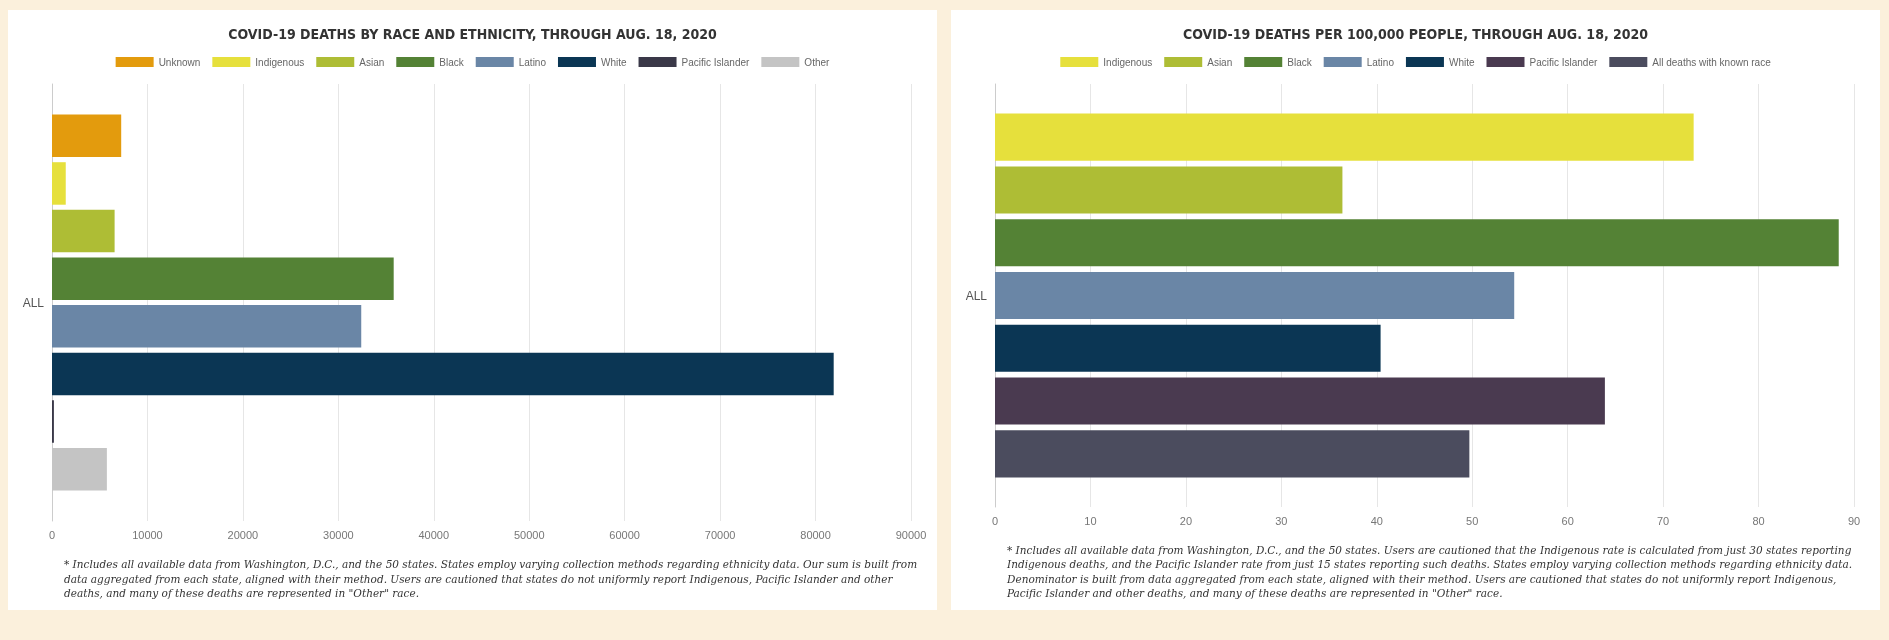  I want to click on x-tick-label: 80000, so click(815, 534).